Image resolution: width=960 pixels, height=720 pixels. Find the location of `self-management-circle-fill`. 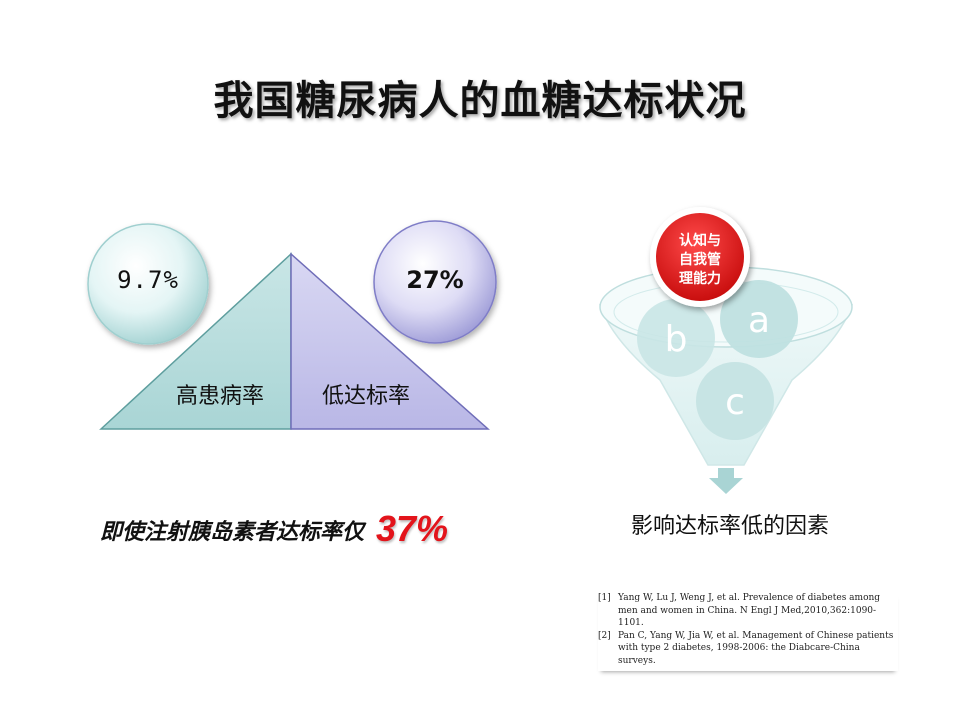

self-management-circle-fill is located at coordinates (700, 257).